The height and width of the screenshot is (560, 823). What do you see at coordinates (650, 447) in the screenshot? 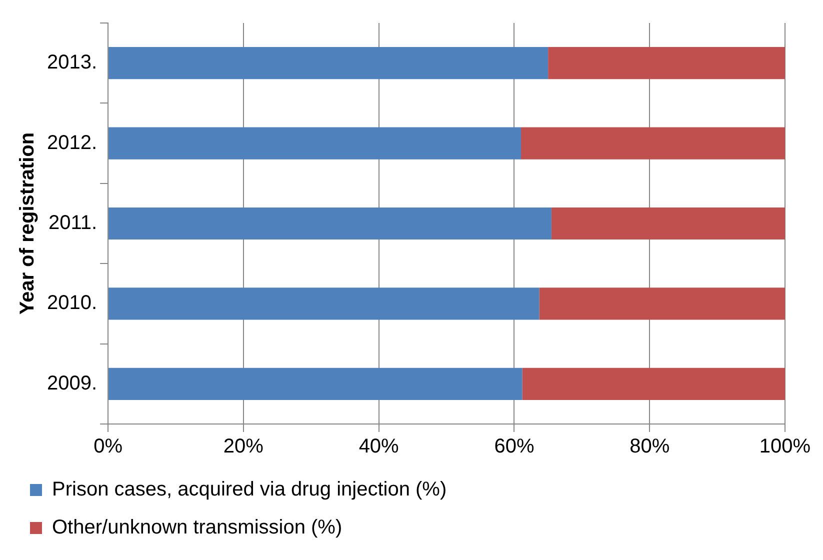
I see `x-tick-label: 80%` at bounding box center [650, 447].